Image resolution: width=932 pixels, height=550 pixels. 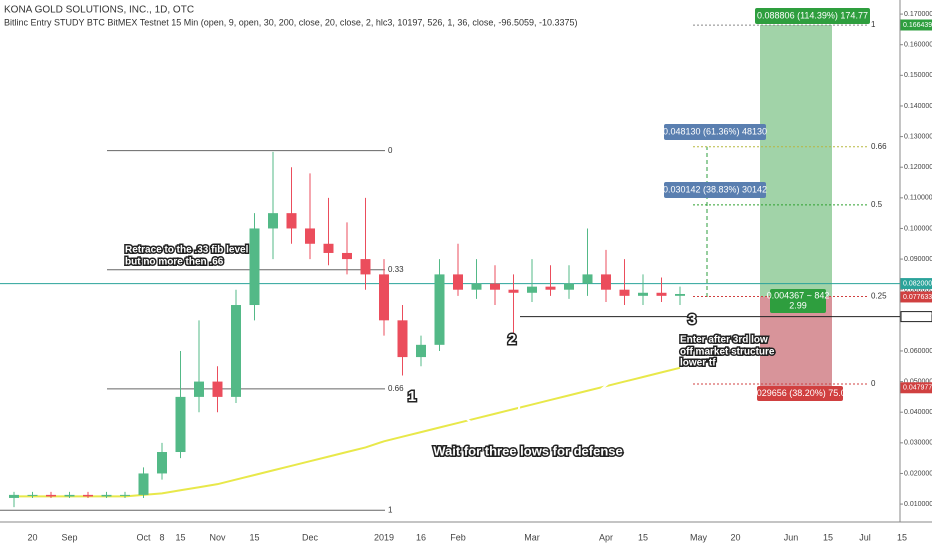 I want to click on level-label: 0.25, so click(x=879, y=296).